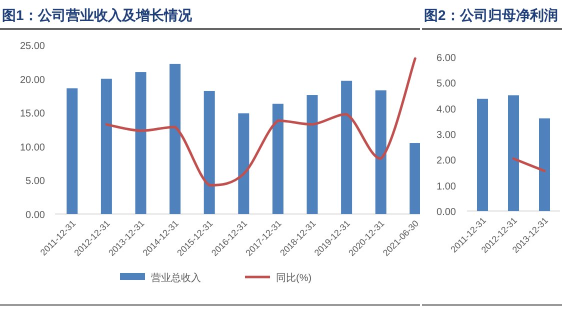 The height and width of the screenshot is (328, 562). I want to click on y-tick-label: 15.00, so click(33, 114).